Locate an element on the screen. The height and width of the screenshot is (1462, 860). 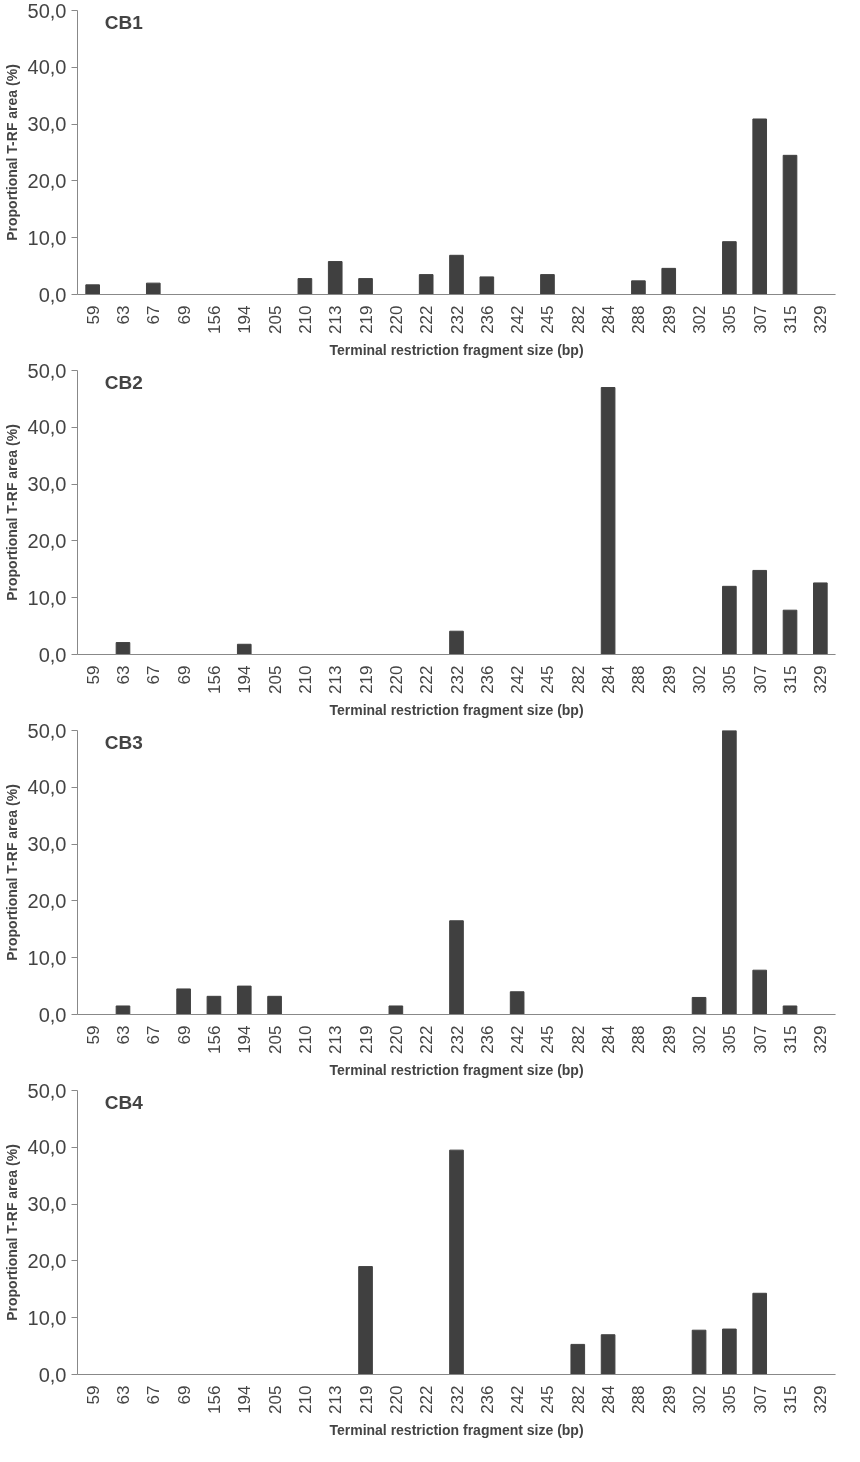
x-tick-label: 213 is located at coordinates (336, 1039).